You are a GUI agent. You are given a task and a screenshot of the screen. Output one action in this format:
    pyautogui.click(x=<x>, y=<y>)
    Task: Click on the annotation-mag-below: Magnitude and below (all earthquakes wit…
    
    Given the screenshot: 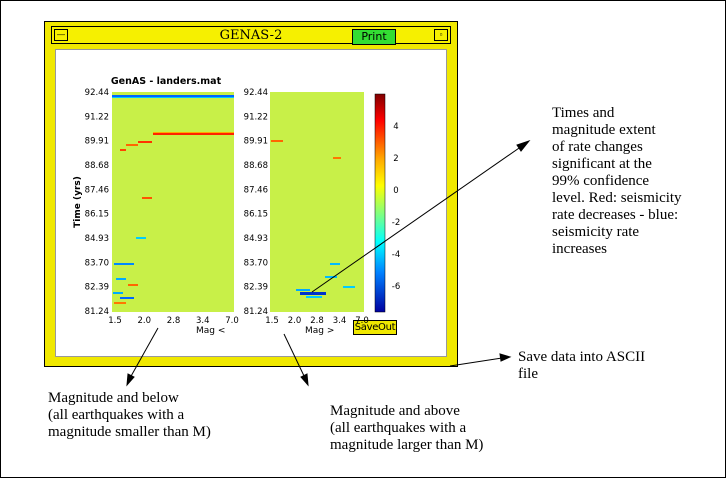 What is the action you would take?
    pyautogui.click(x=129, y=415)
    